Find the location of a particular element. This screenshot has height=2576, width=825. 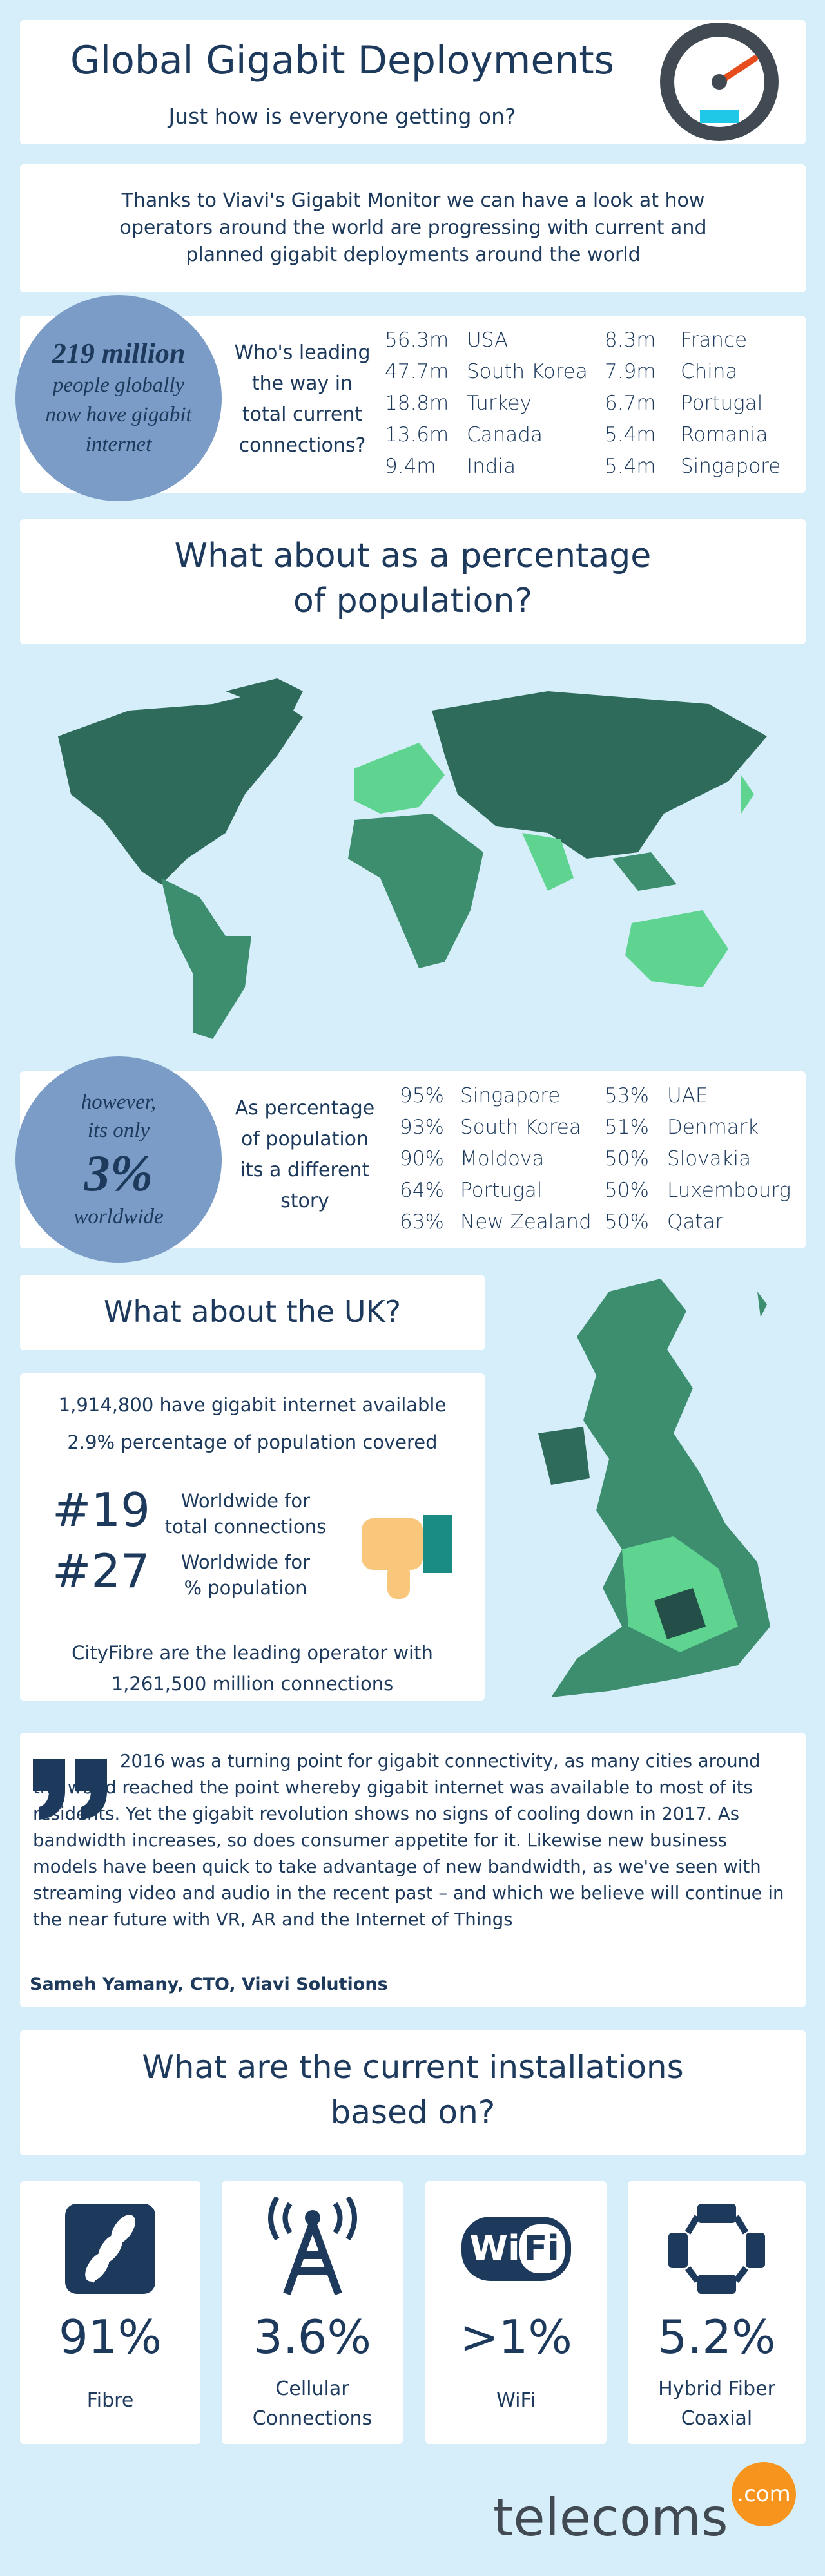

badge-line: worldwide is located at coordinates (118, 1216).